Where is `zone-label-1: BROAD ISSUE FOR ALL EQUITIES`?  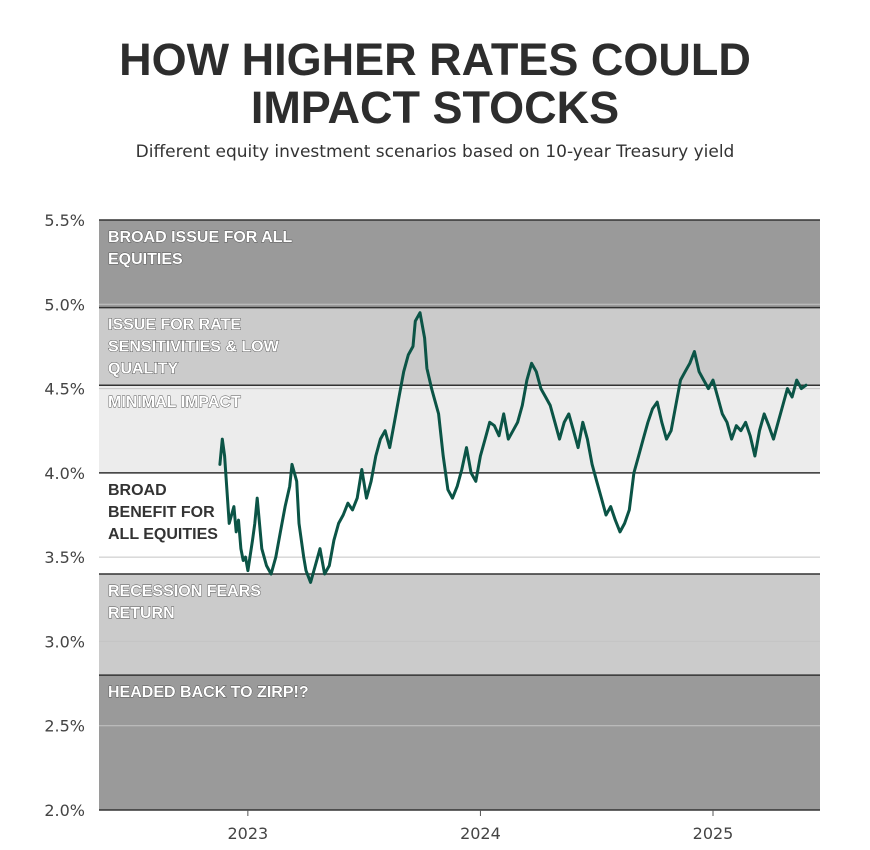
zone-label-1: BROAD ISSUE FOR ALL EQUITIES is located at coordinates (200, 248).